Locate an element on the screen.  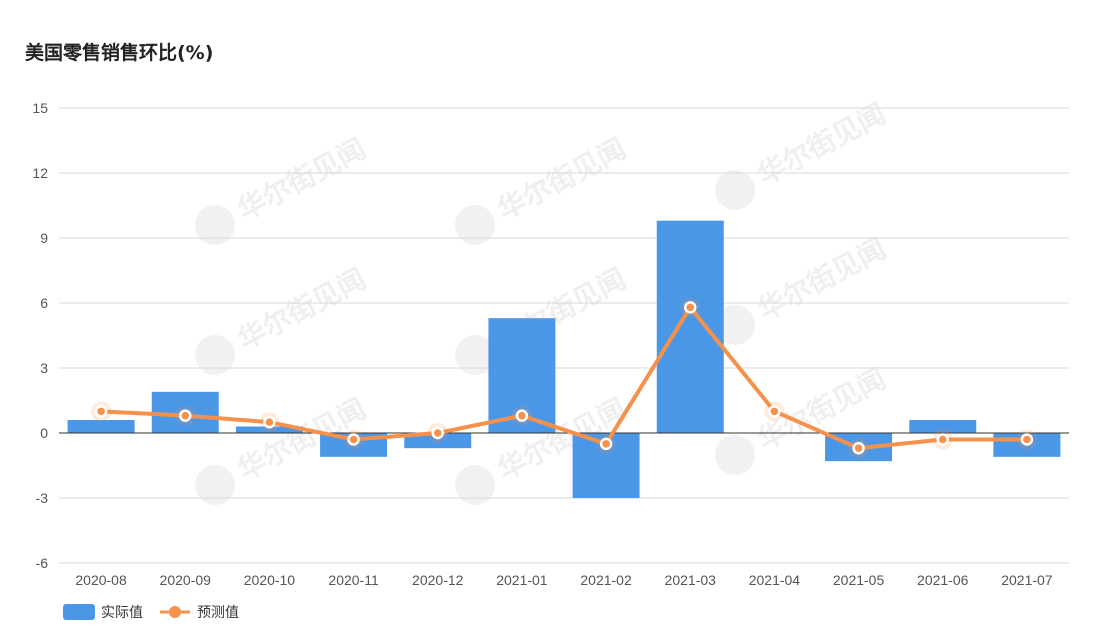
y-tick-label: 3 is located at coordinates (44, 368).